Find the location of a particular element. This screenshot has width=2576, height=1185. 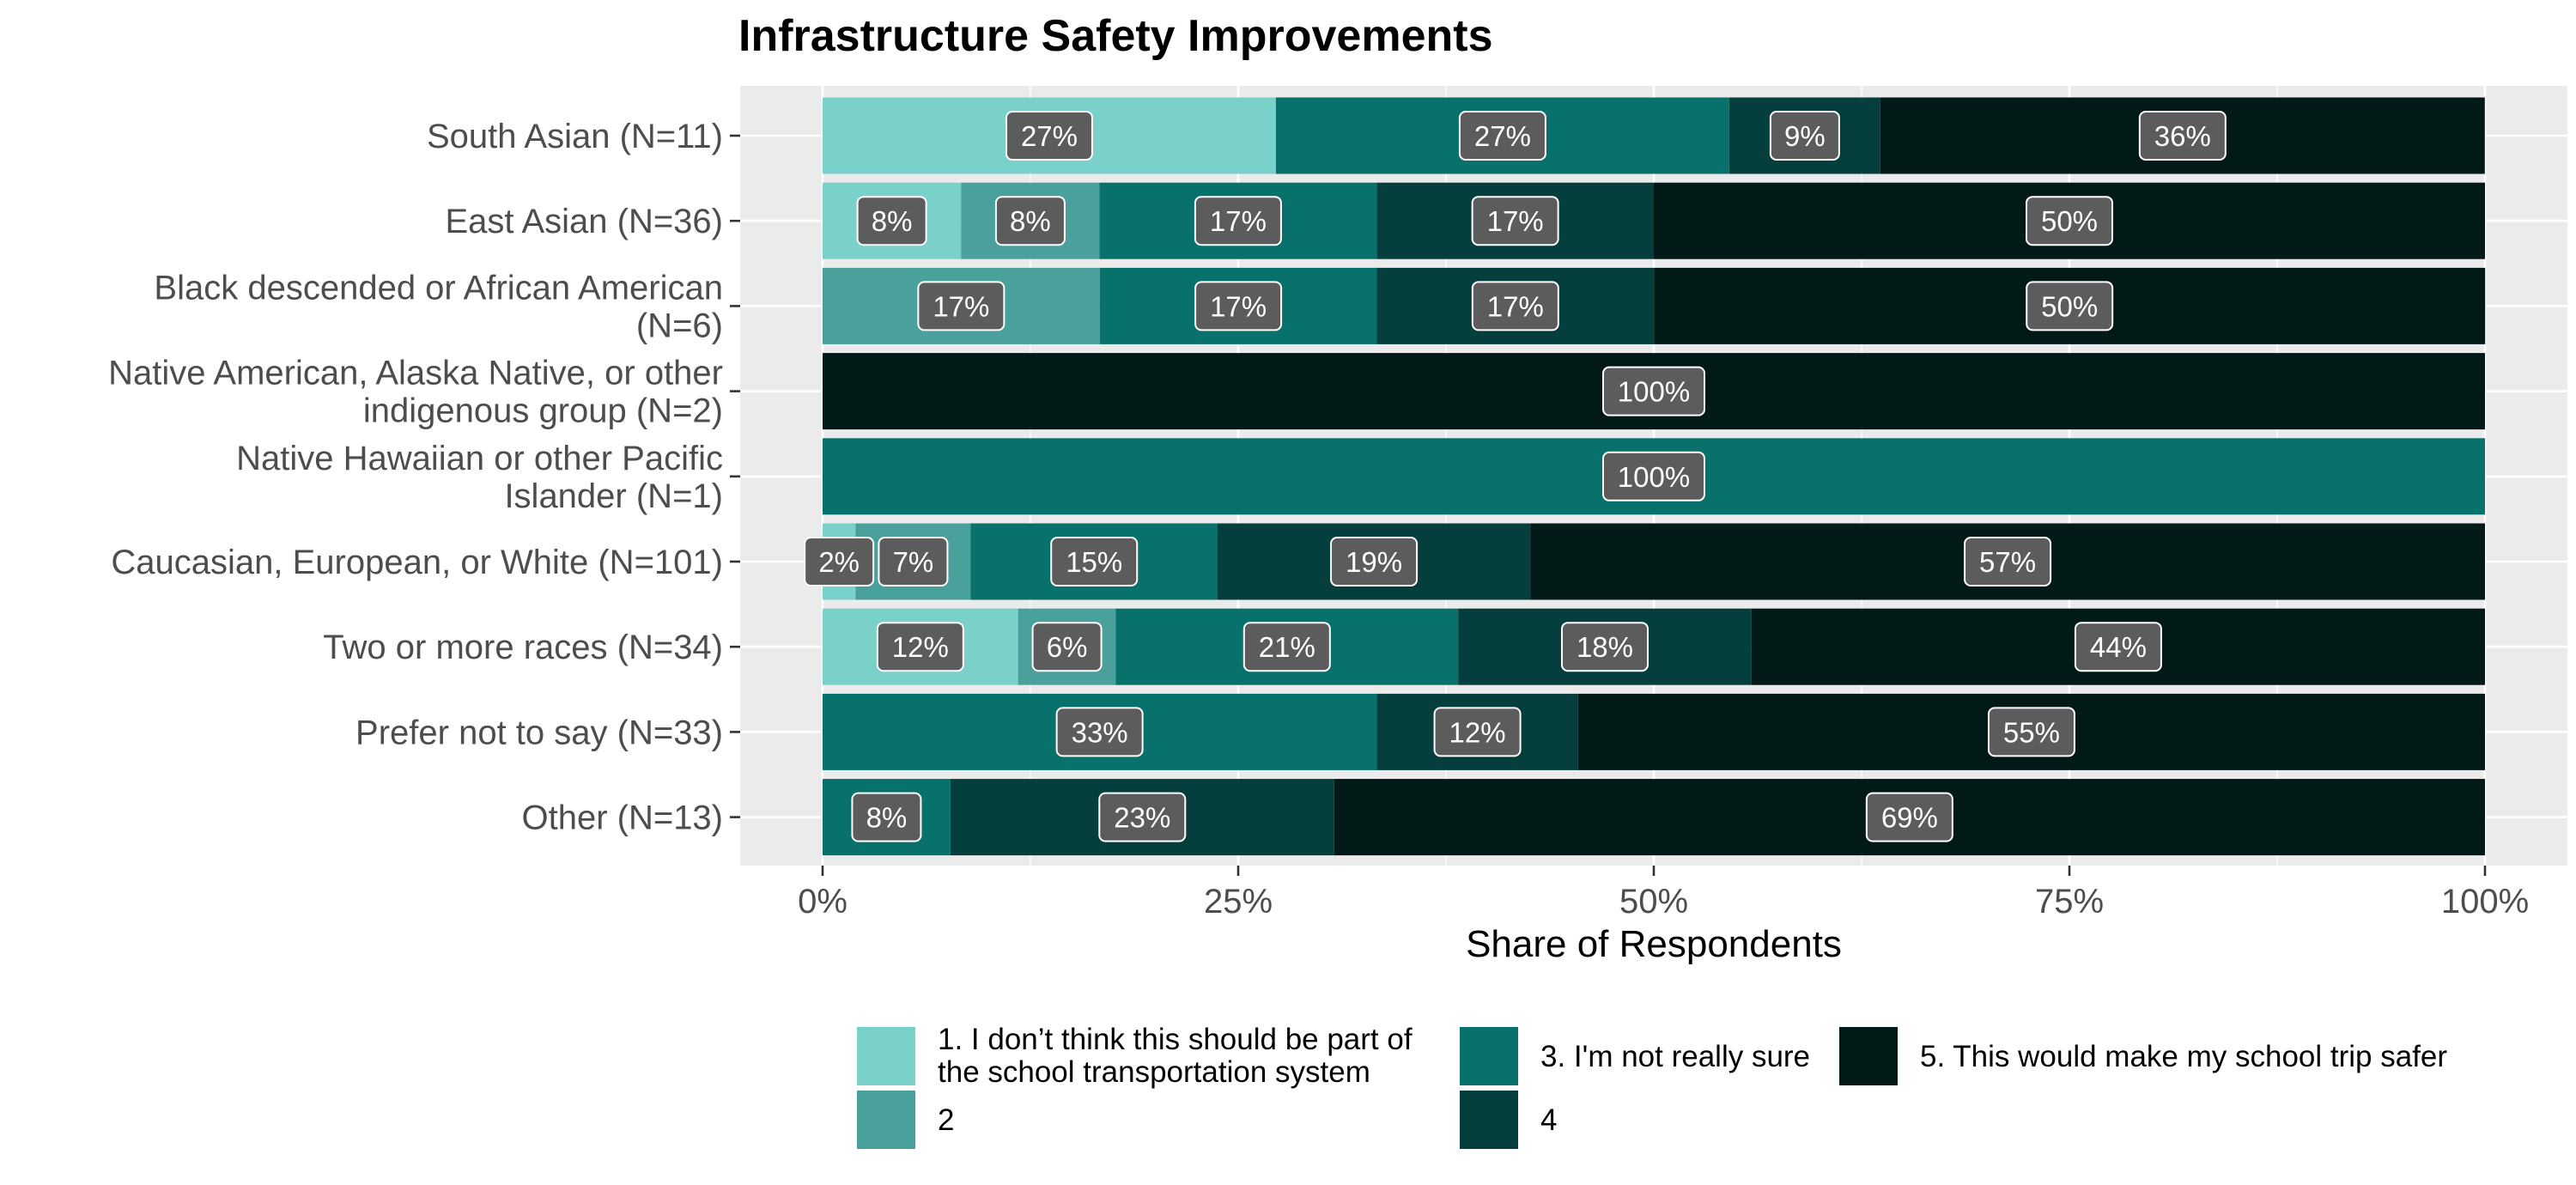

y-tick-label: Prefer not to say (N=33) is located at coordinates (539, 733).